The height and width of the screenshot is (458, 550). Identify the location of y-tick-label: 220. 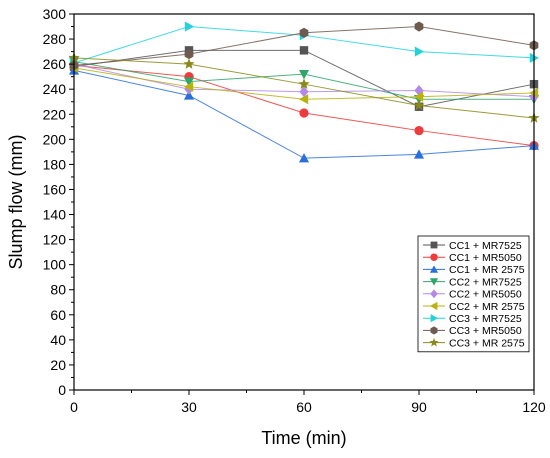
(55, 114).